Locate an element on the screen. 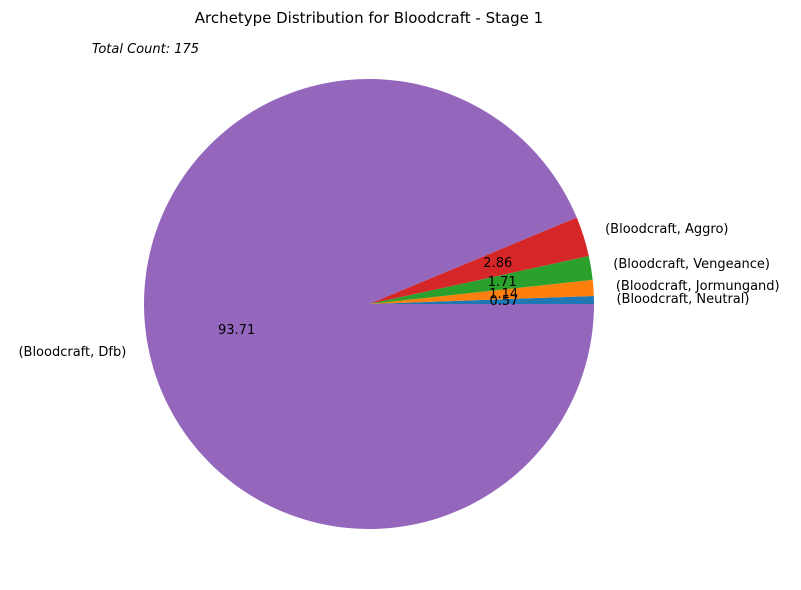 This screenshot has height=590, width=801. slice-value-label: 1.14 is located at coordinates (503, 294).